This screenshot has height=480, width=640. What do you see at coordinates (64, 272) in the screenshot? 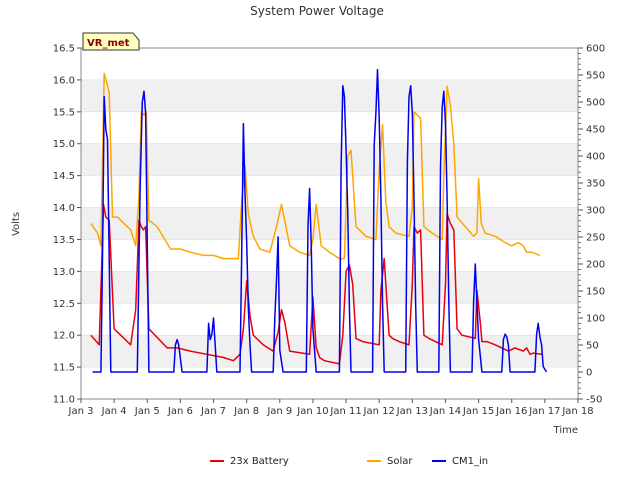
I see `y-tick-label: 13.0` at bounding box center [64, 272].